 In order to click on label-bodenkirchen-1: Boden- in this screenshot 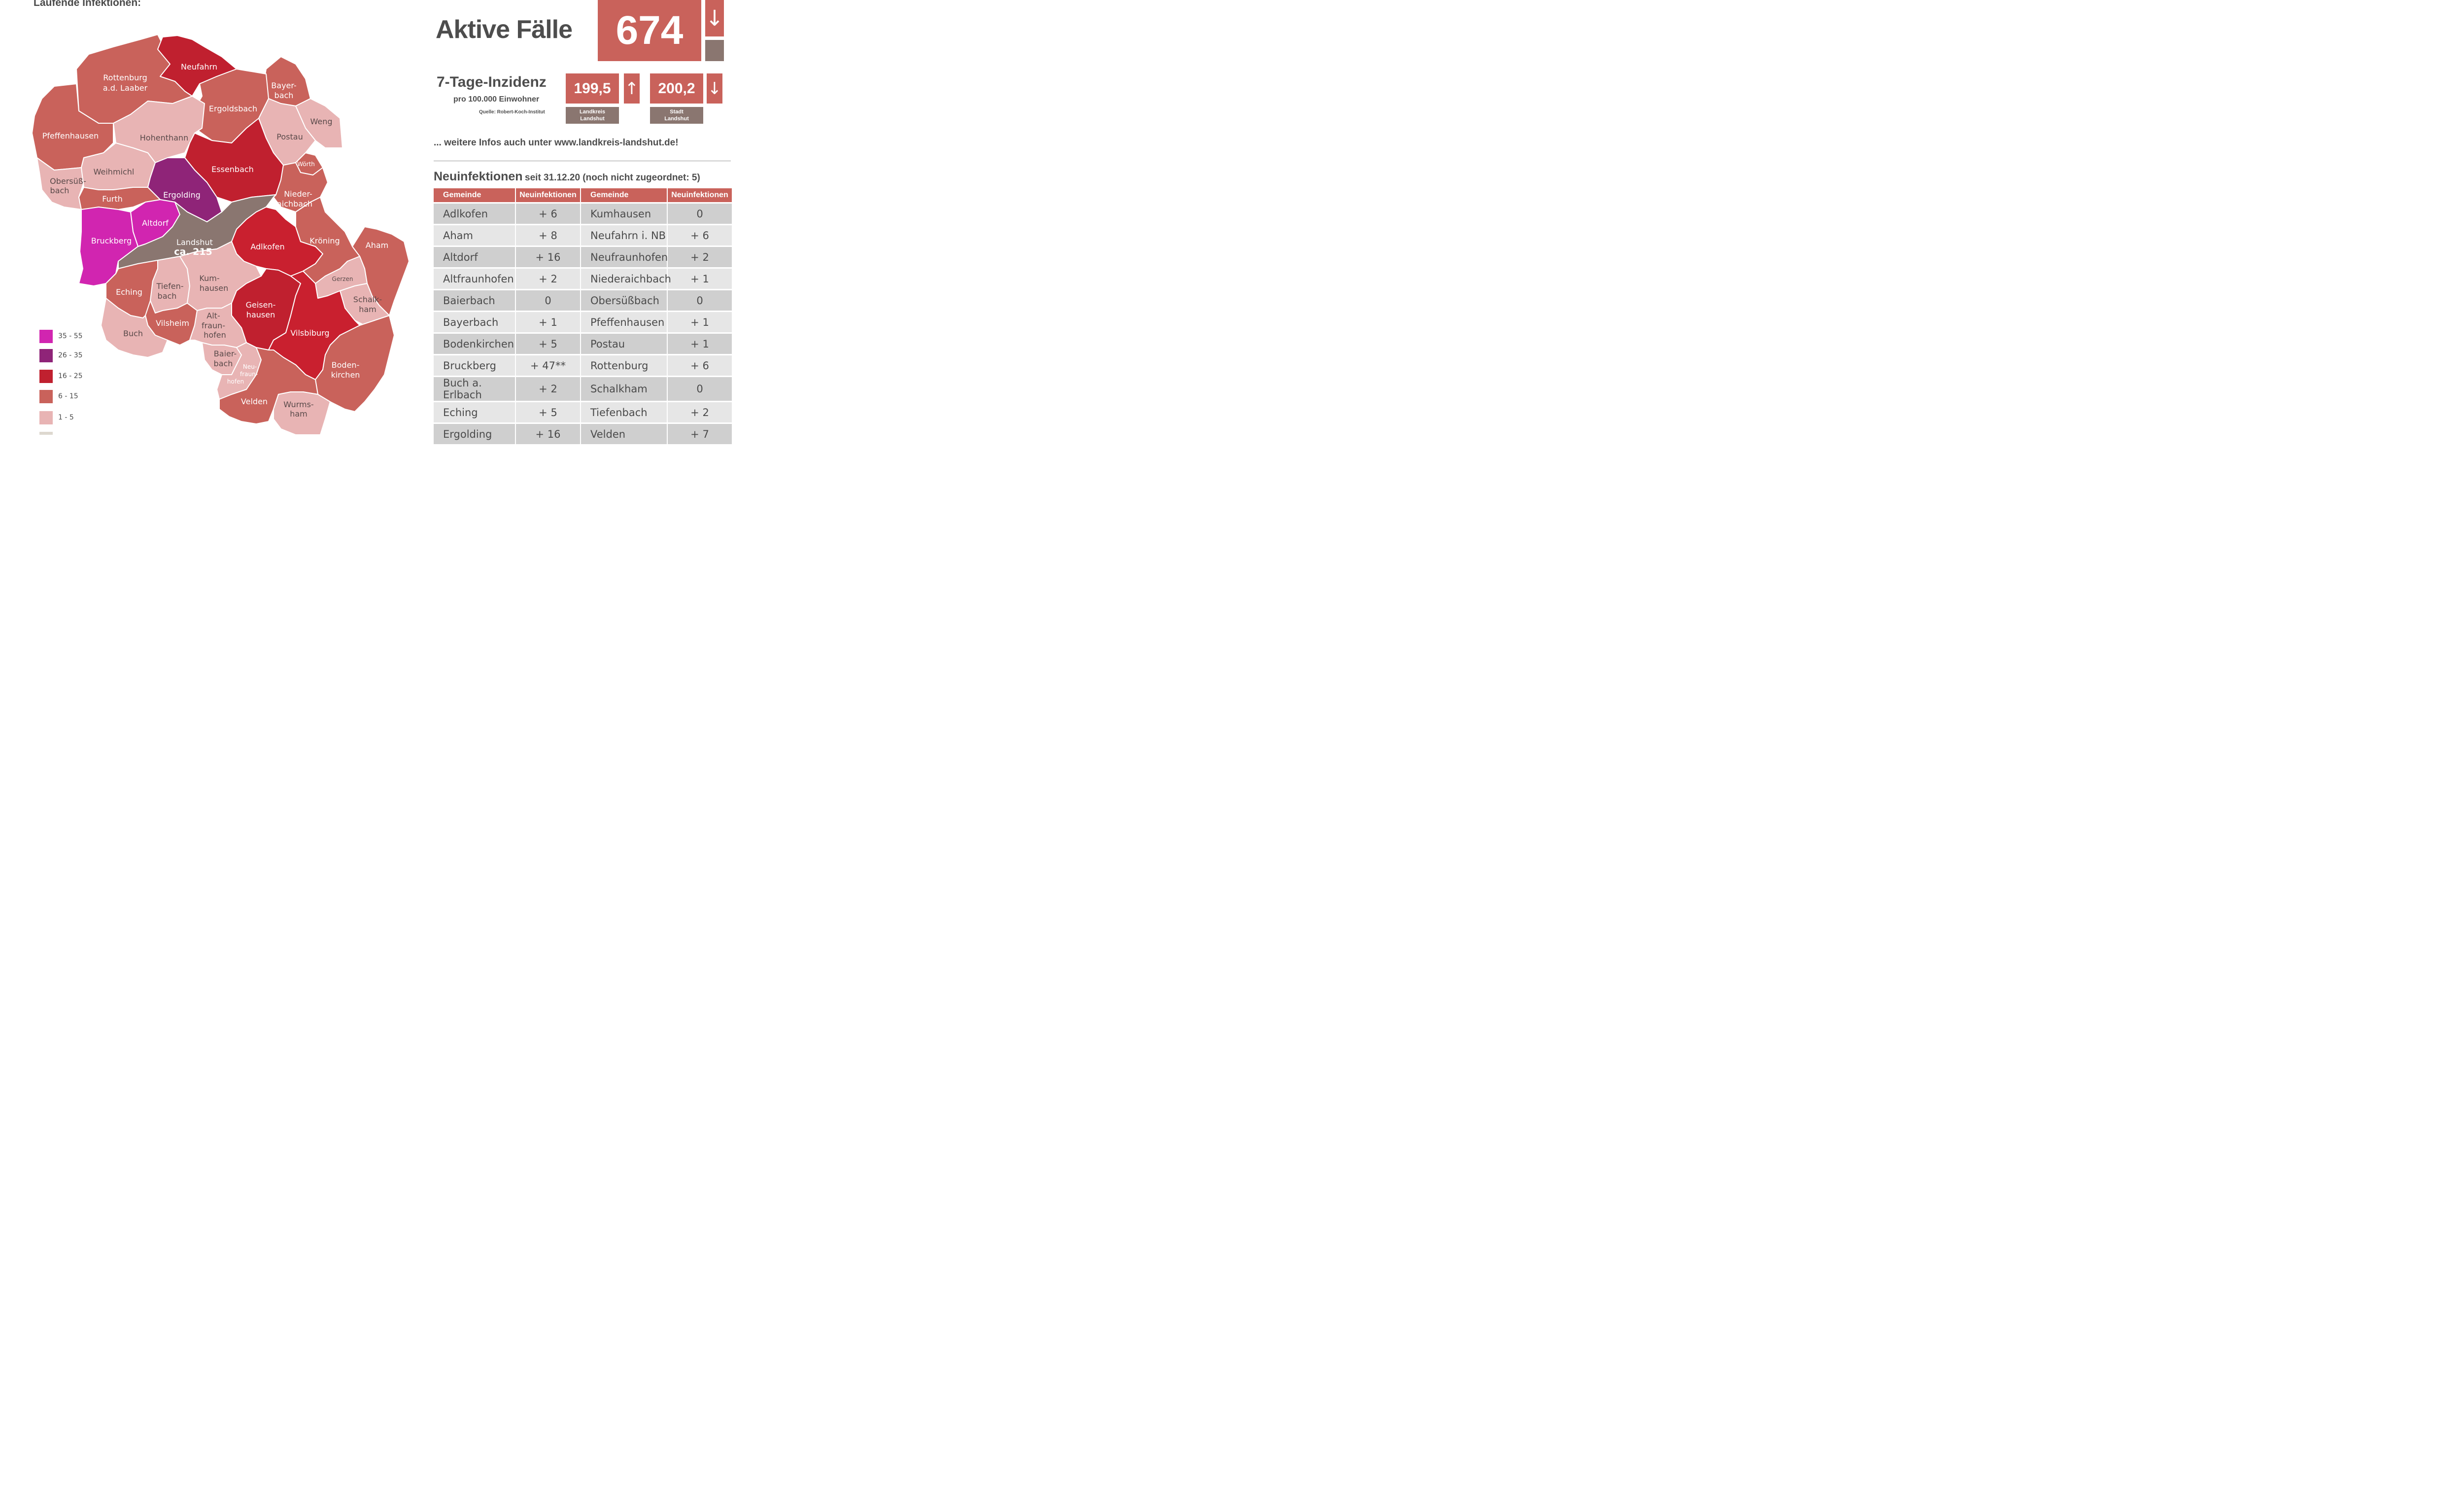, I will do `click(346, 365)`.